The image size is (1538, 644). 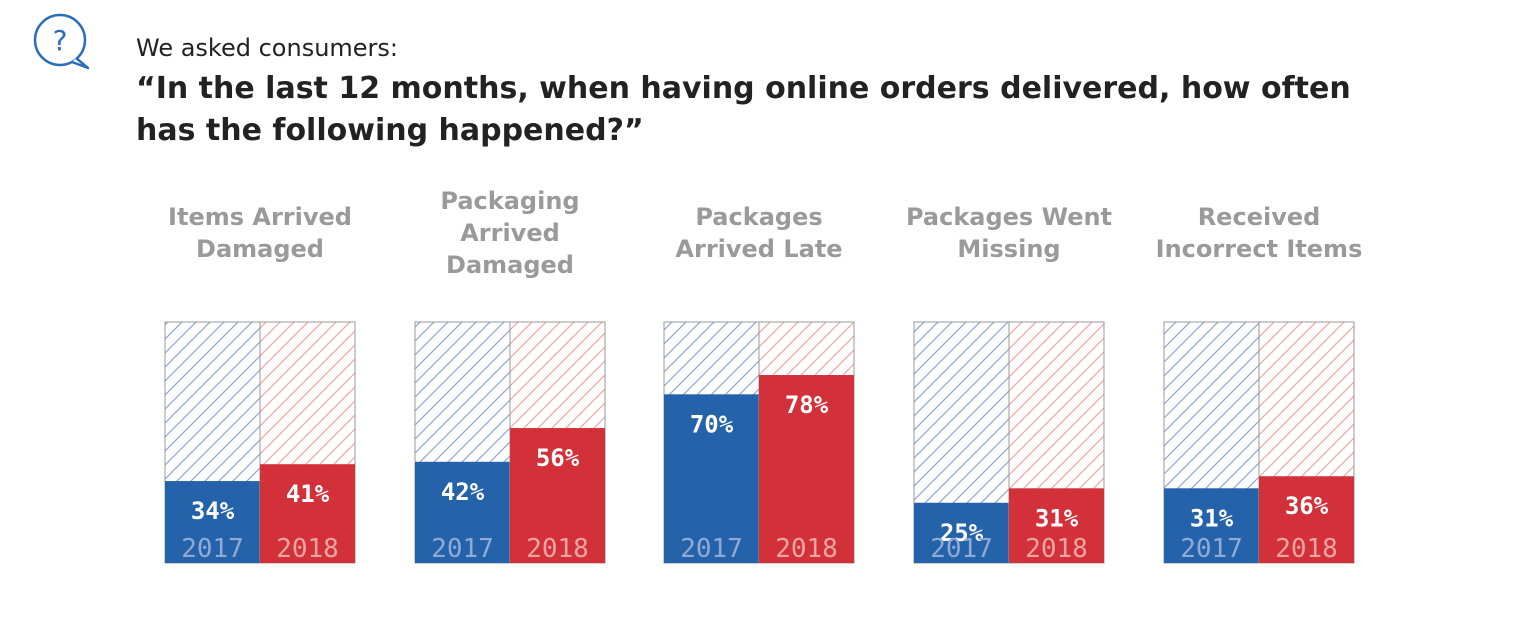 I want to click on panel-2: Packaging Arrived Damaged 42% 2017 56% 2018, so click(x=510, y=375).